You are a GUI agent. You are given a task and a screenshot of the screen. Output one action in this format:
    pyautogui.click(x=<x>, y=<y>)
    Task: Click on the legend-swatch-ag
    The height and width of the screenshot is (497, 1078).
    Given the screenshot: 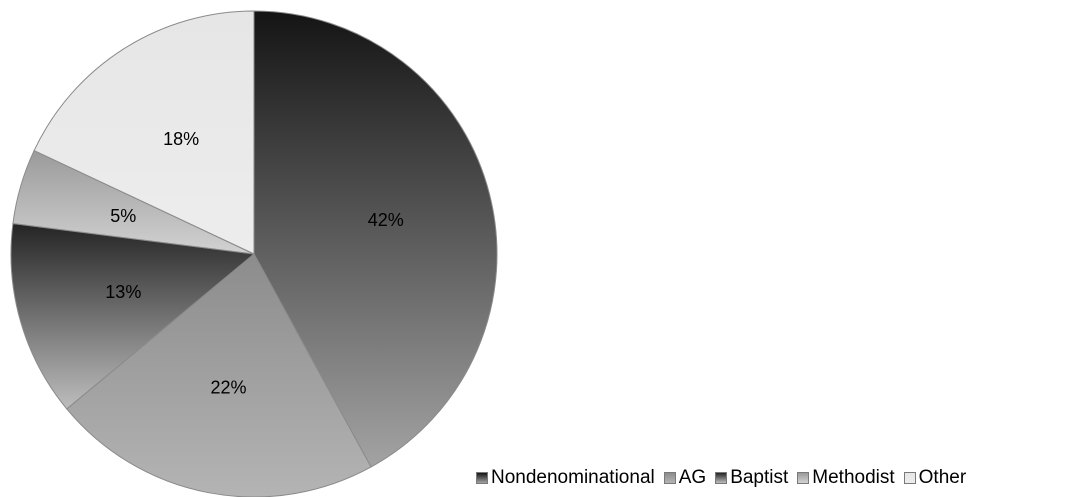 What is the action you would take?
    pyautogui.click(x=669, y=478)
    